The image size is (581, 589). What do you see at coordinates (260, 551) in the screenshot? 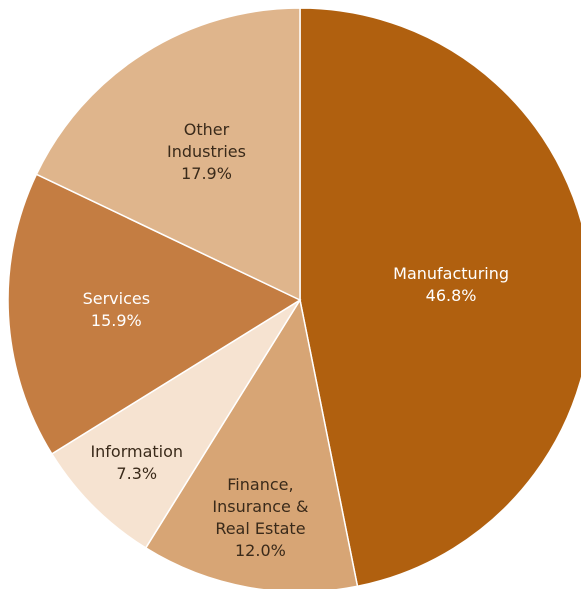
I see `value-label: 12.0%` at bounding box center [260, 551].